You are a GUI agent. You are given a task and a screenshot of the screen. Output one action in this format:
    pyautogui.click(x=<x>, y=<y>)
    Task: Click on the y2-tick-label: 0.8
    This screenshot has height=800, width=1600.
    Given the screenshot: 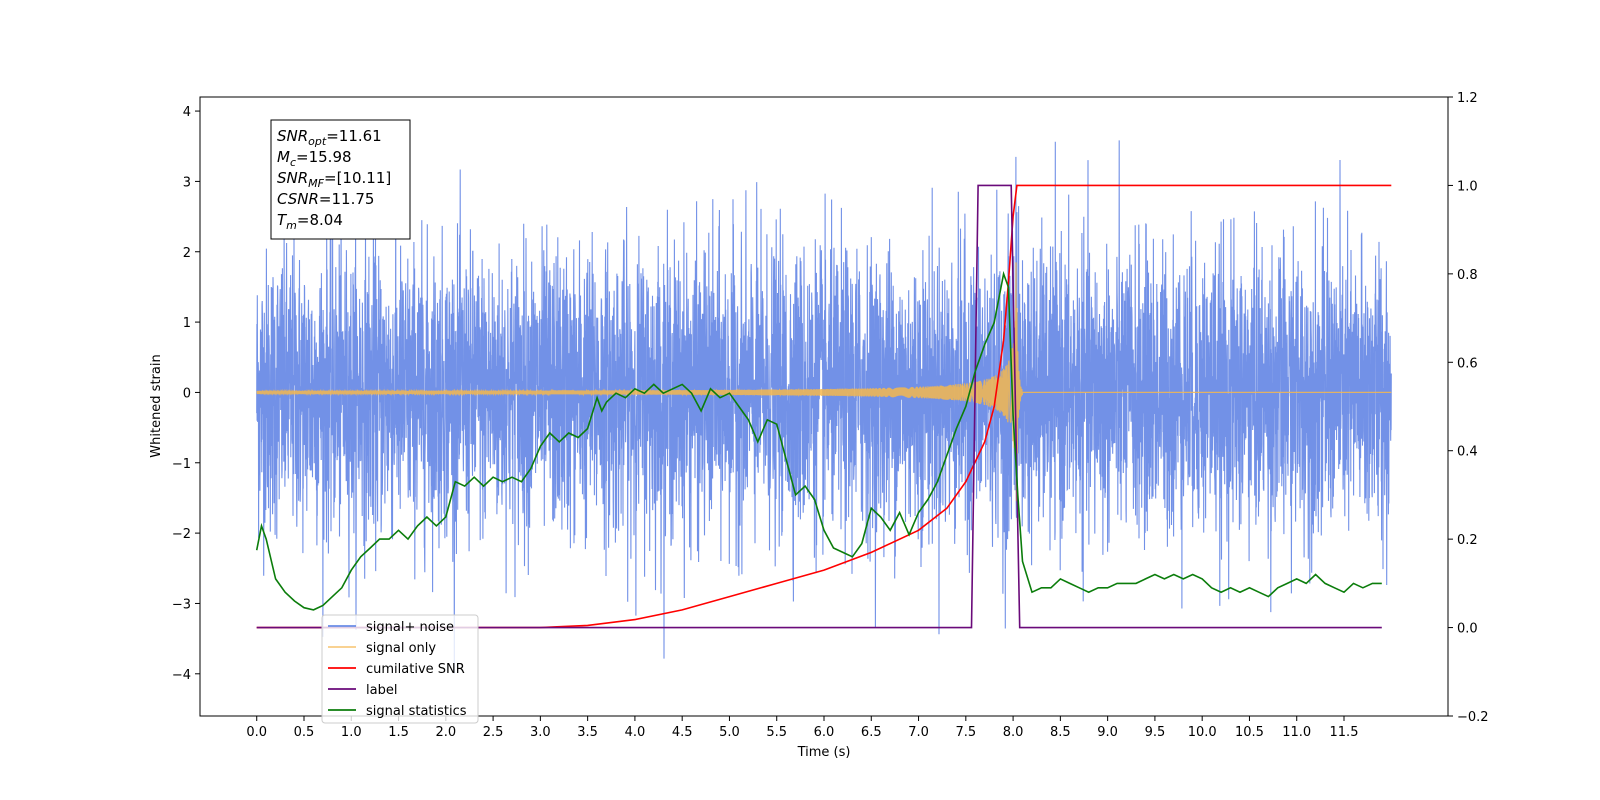 What is the action you would take?
    pyautogui.click(x=1467, y=275)
    